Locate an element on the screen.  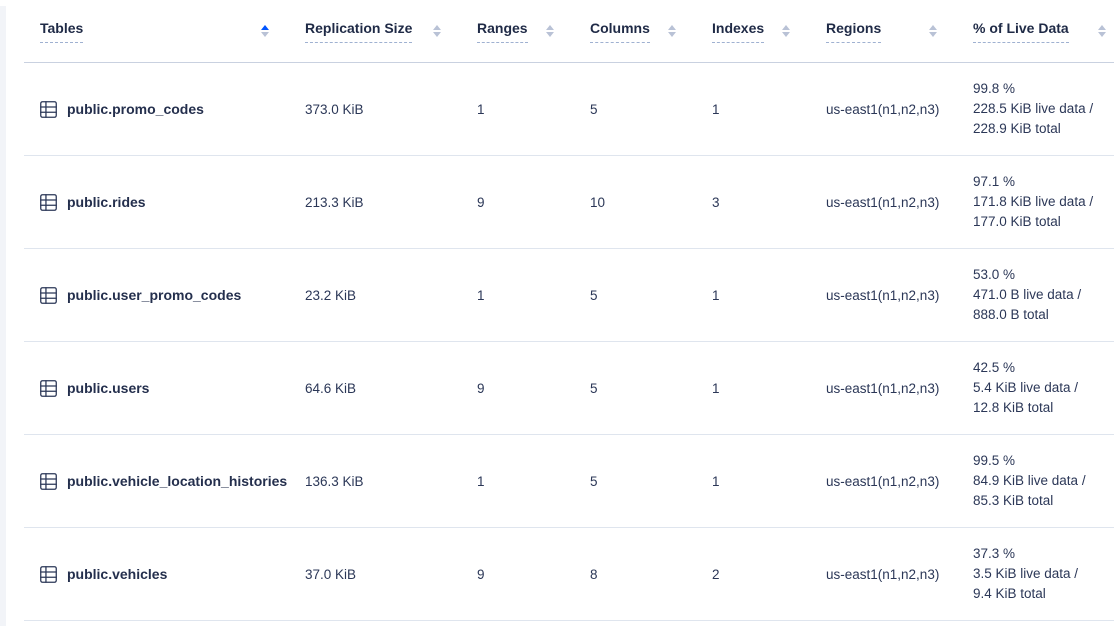
total-data-amount: 177.0 KiB total is located at coordinates (1017, 221).